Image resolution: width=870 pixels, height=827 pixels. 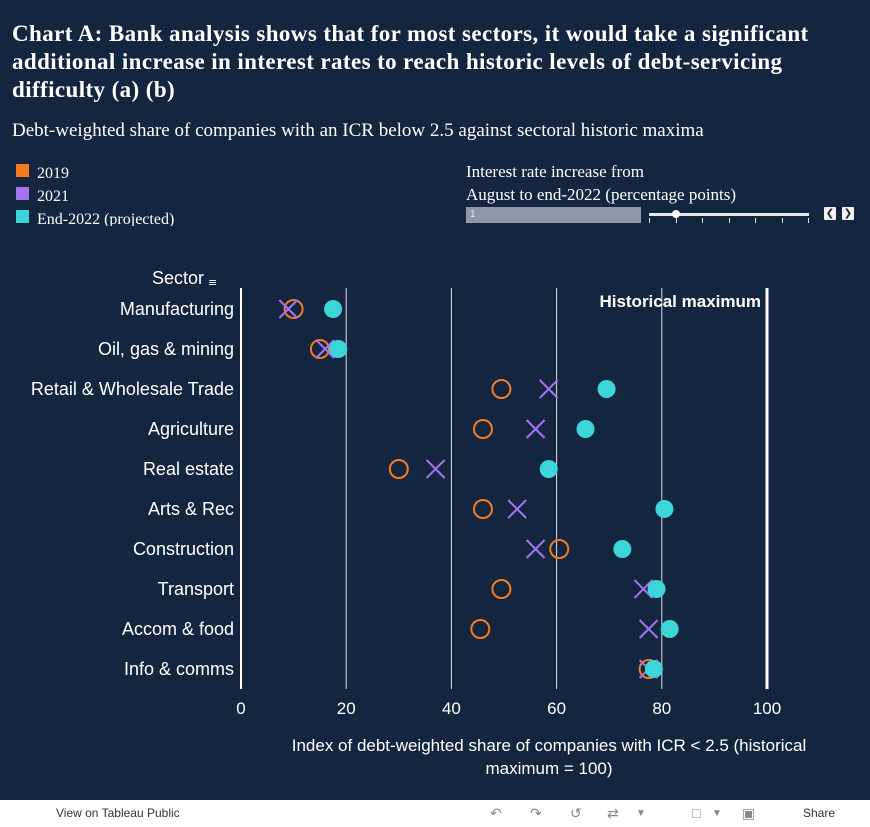 What do you see at coordinates (696, 813) in the screenshot?
I see `comment-icon: □` at bounding box center [696, 813].